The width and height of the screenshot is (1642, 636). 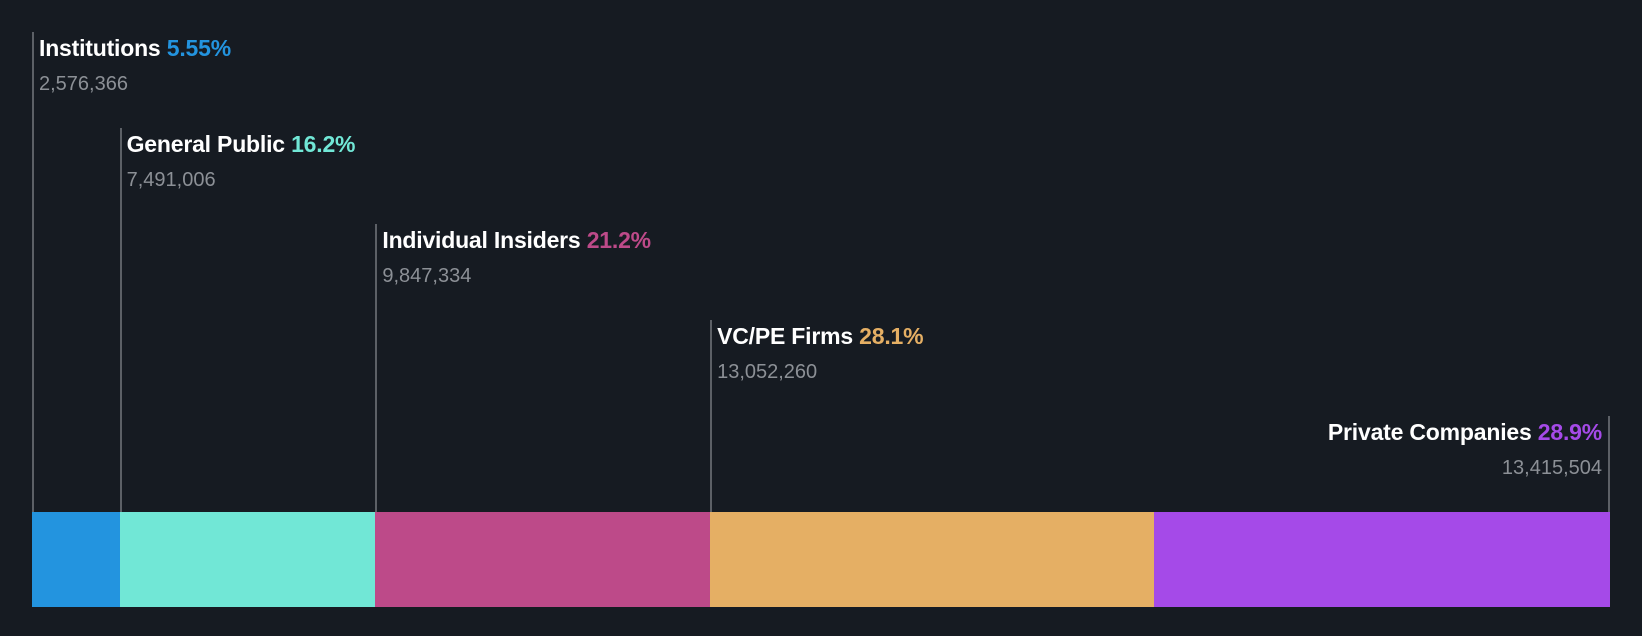 I want to click on segment-name: Individual Insiders, so click(x=481, y=240).